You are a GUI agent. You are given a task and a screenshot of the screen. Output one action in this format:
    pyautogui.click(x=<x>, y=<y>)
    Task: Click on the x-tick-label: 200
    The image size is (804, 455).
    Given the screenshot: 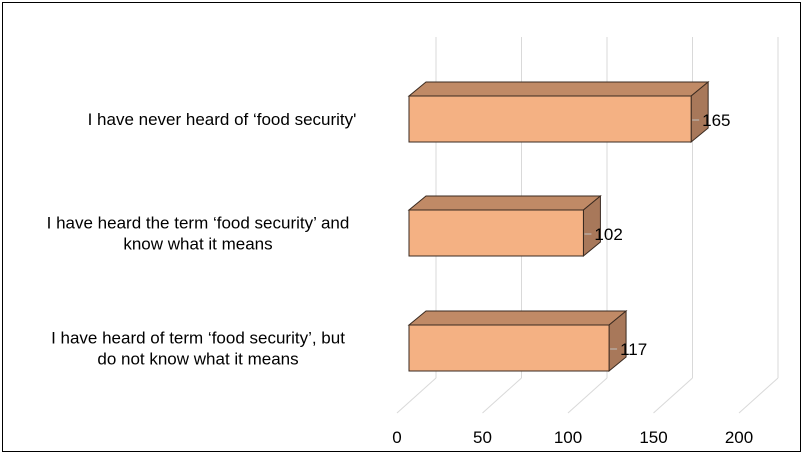 What is the action you would take?
    pyautogui.click(x=739, y=437)
    